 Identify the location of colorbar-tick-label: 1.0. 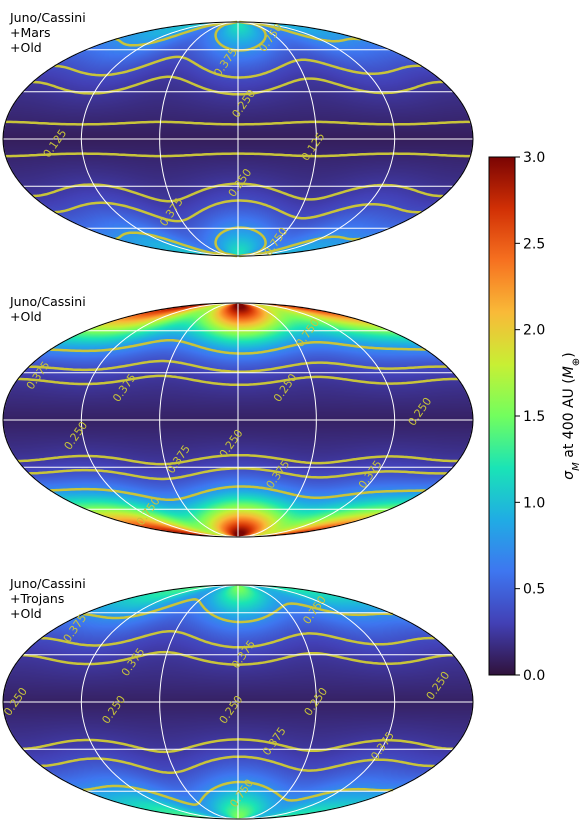
(534, 503).